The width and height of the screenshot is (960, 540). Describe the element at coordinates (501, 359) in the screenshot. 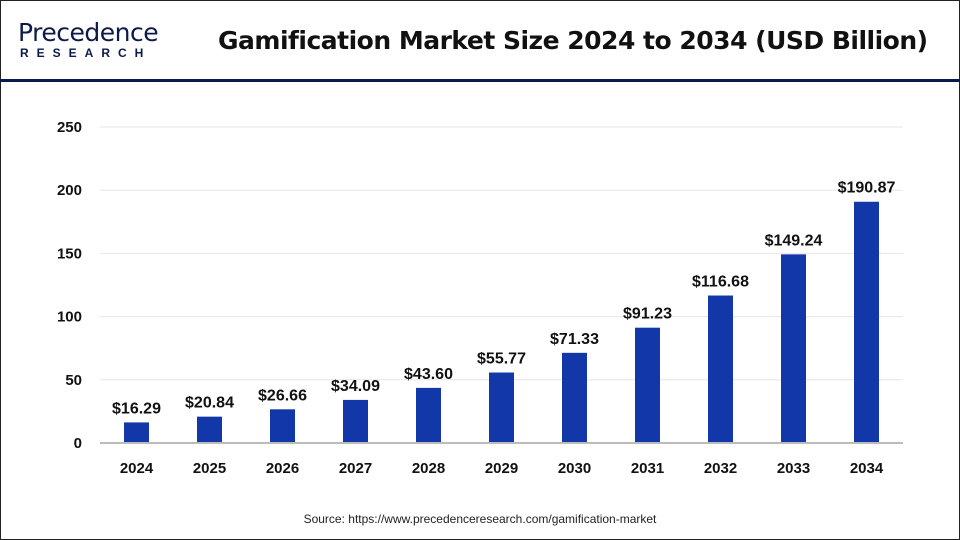

I see `data-label: $55.77` at that location.